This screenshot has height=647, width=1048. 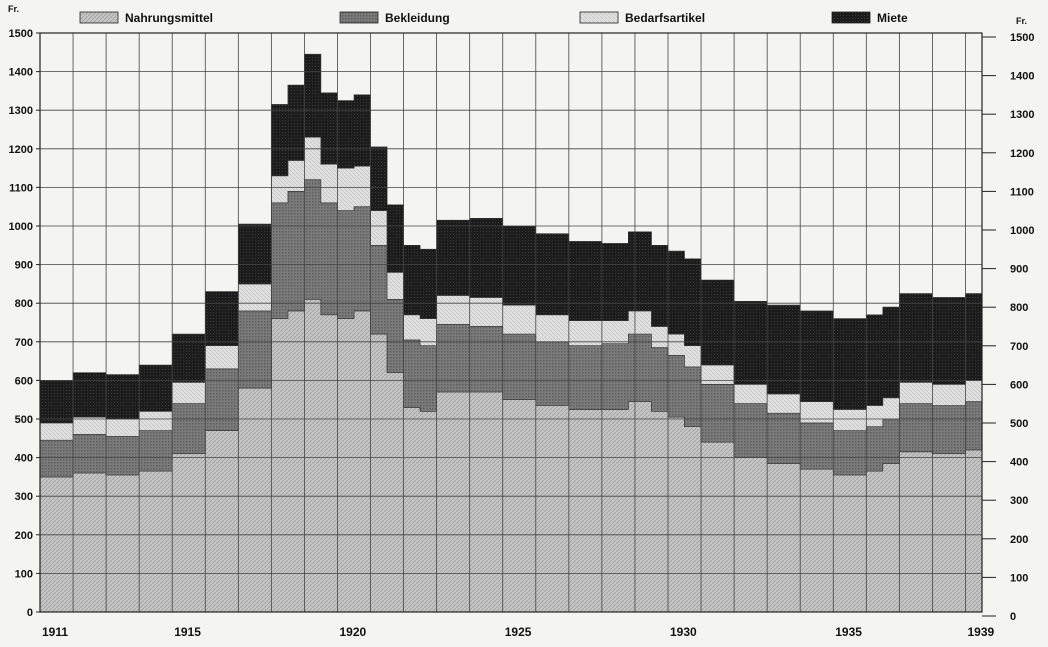 What do you see at coordinates (24, 304) in the screenshot?
I see `y-tick-label: 800` at bounding box center [24, 304].